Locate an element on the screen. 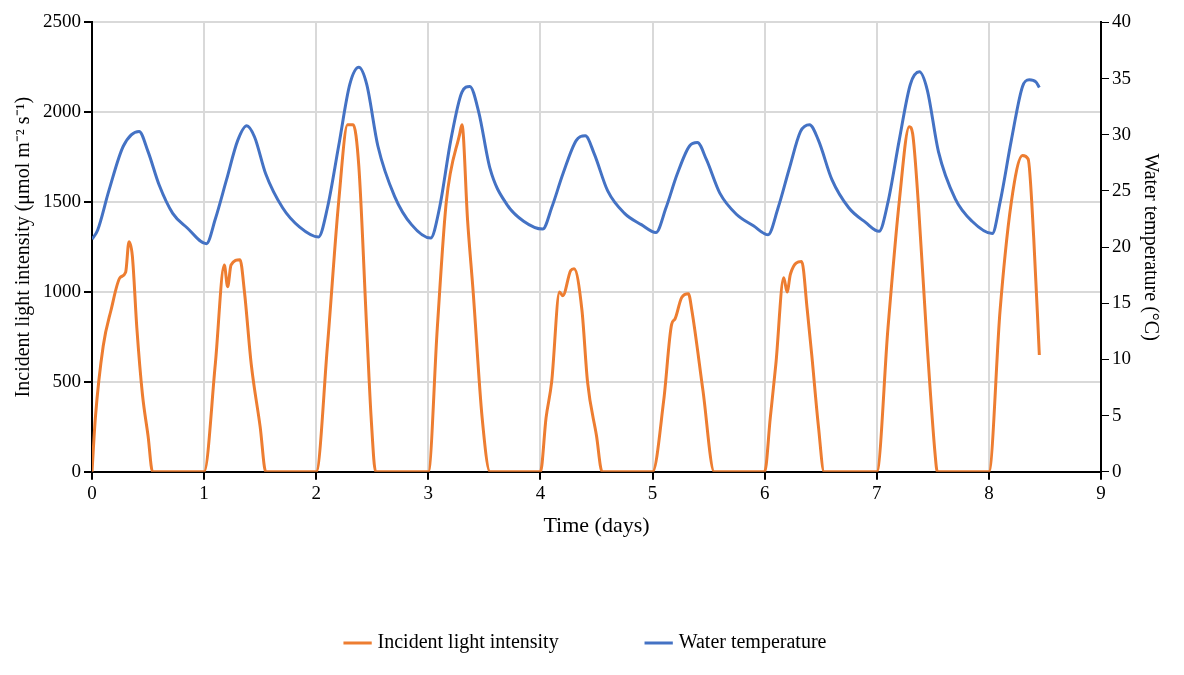 The width and height of the screenshot is (1184, 675). x-tick-label: 7 is located at coordinates (877, 493).